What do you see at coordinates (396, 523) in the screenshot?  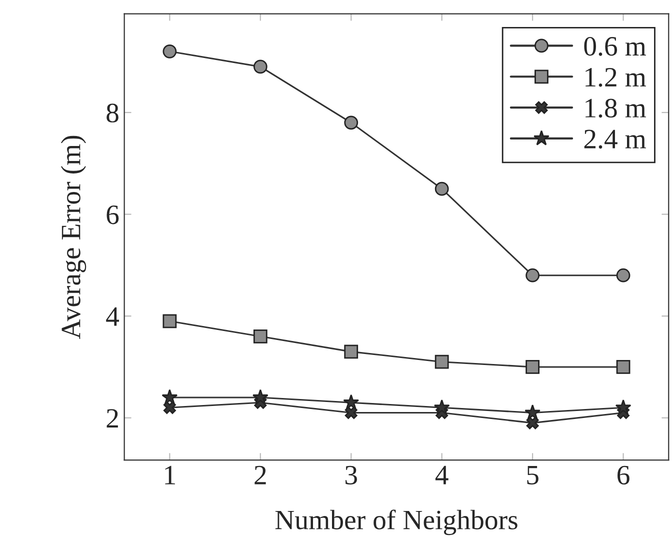 I see `x-axis-title: Number of Neighbors` at bounding box center [396, 523].